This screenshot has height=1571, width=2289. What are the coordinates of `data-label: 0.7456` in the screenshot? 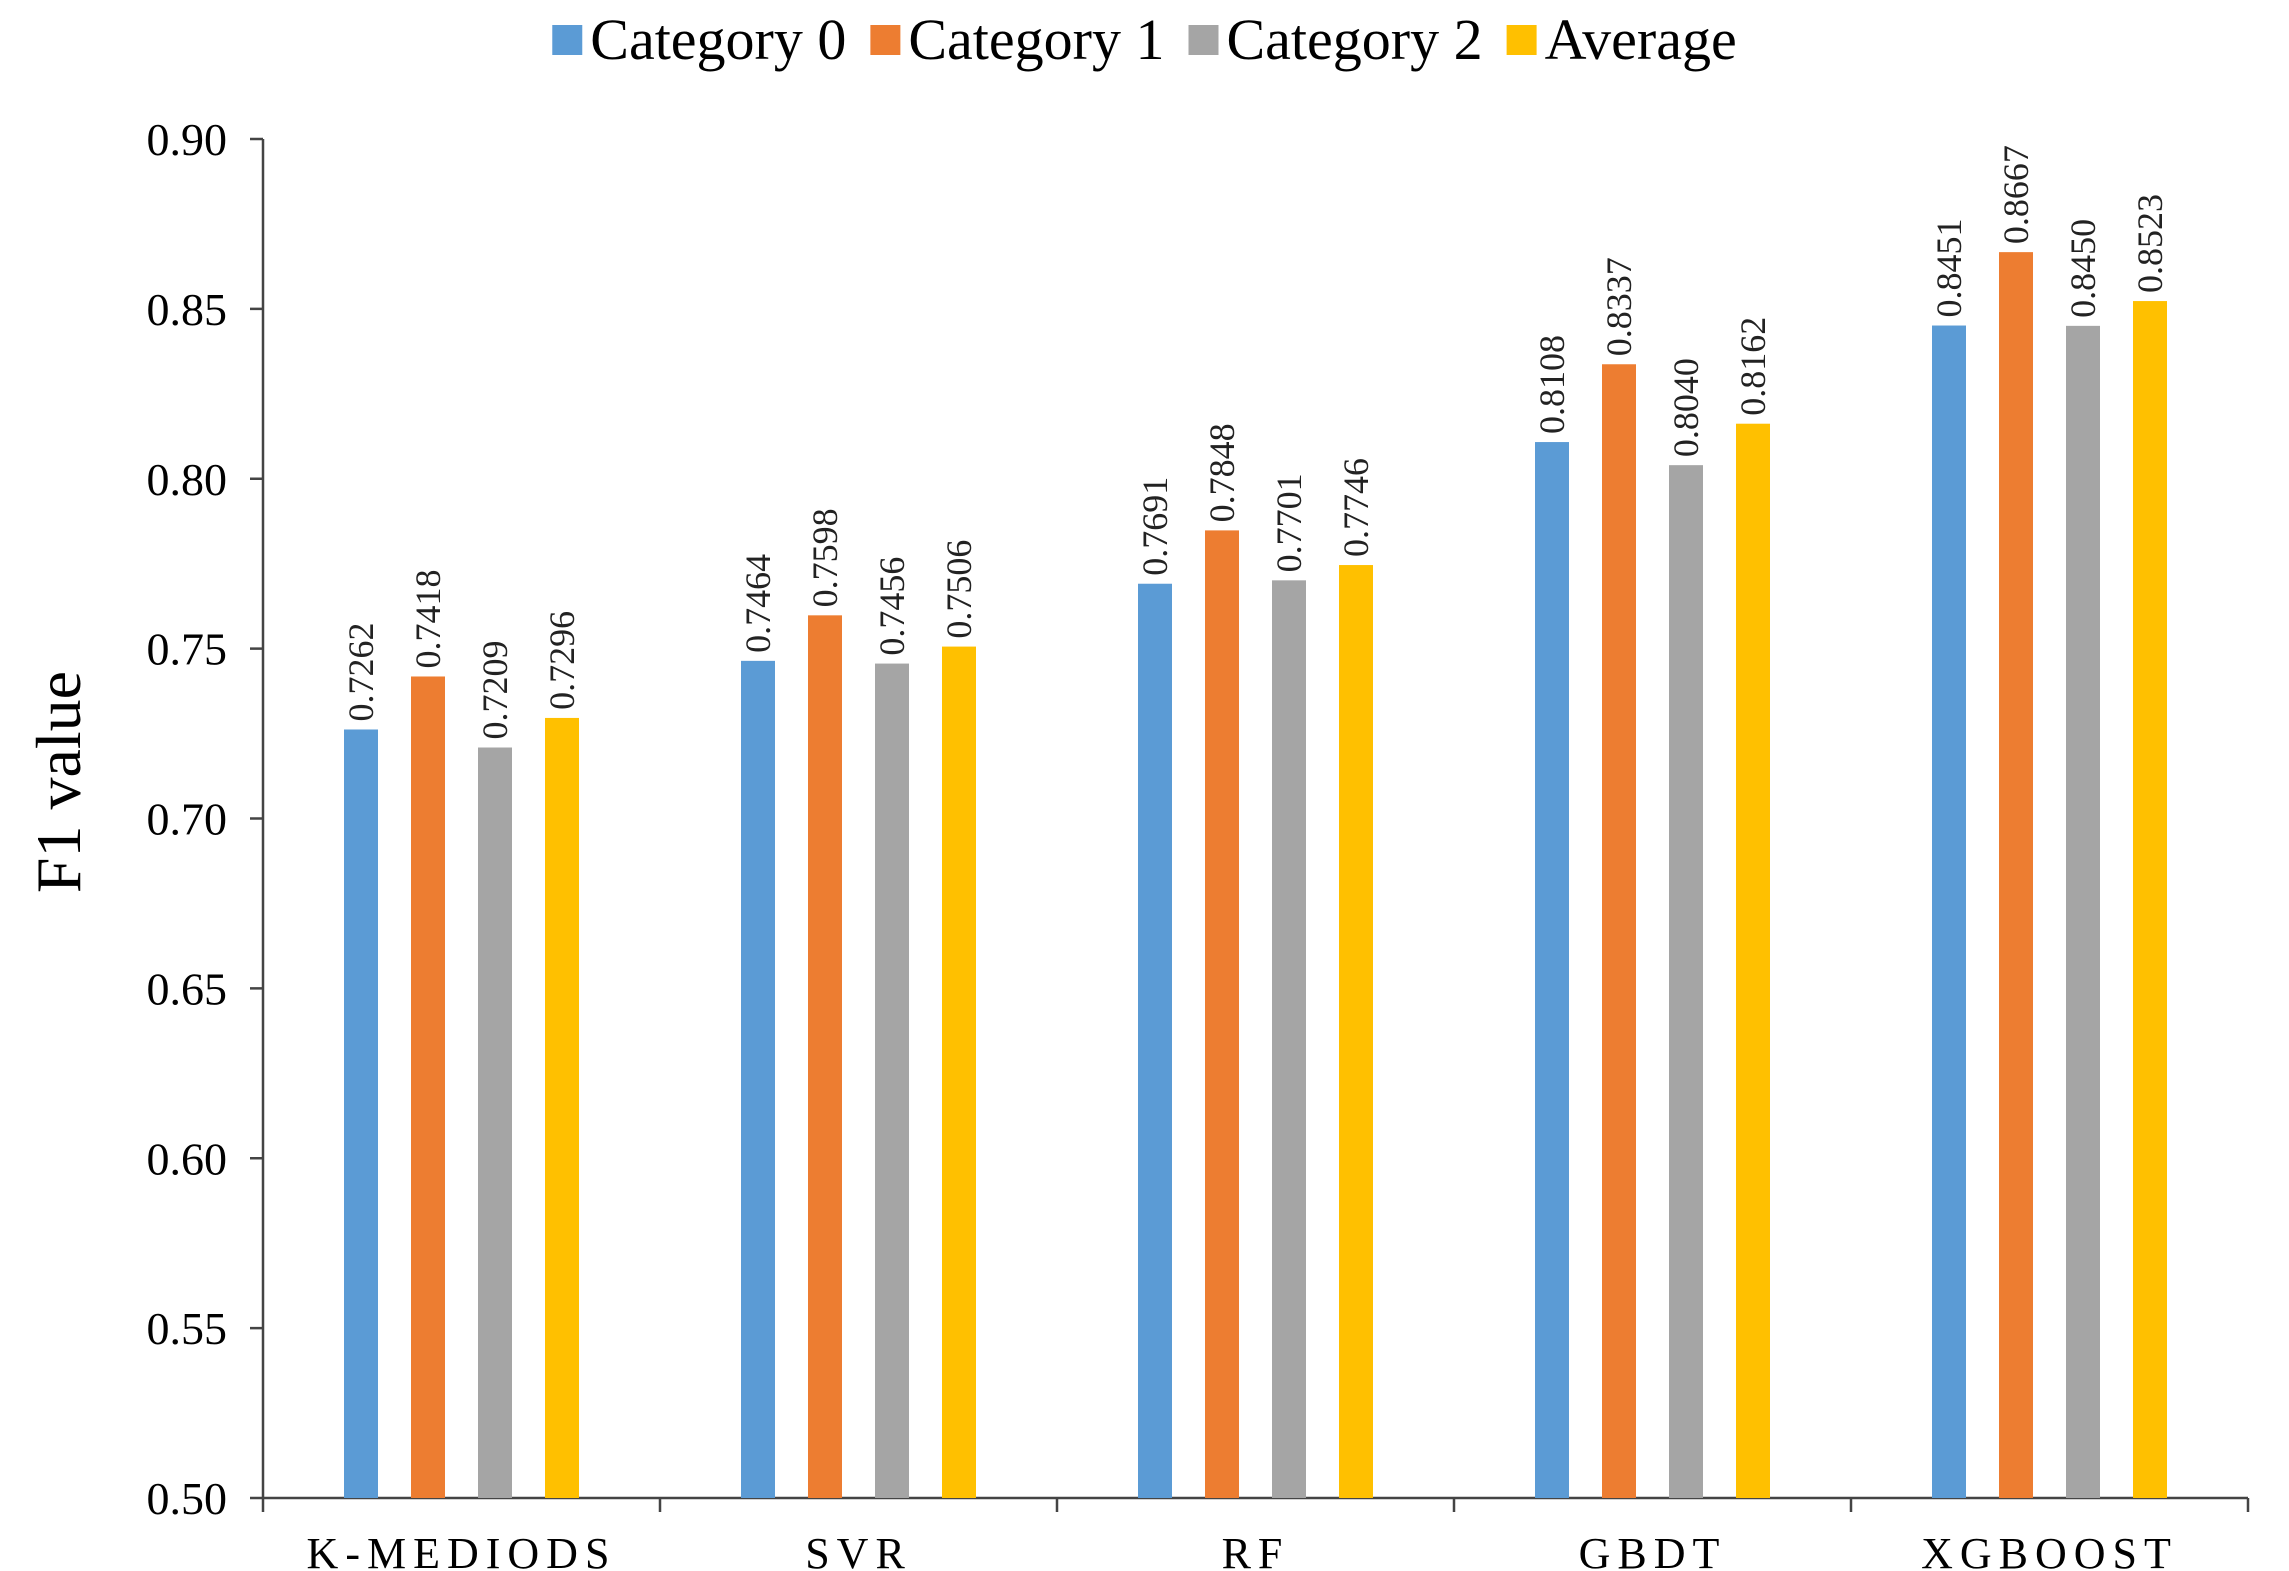 It's located at (892, 606).